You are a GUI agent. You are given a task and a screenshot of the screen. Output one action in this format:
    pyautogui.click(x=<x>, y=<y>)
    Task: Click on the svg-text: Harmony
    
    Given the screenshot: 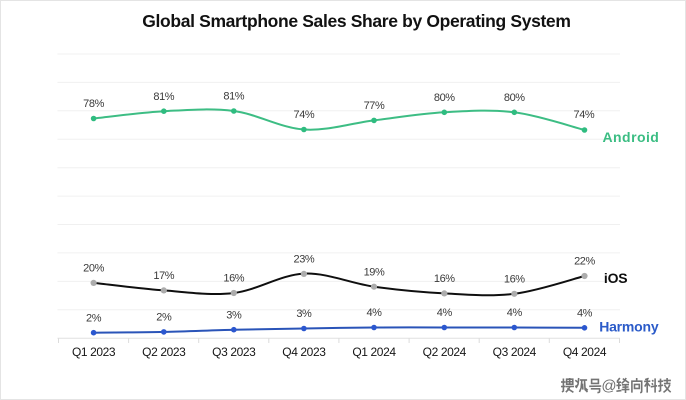 What is the action you would take?
    pyautogui.click(x=629, y=327)
    